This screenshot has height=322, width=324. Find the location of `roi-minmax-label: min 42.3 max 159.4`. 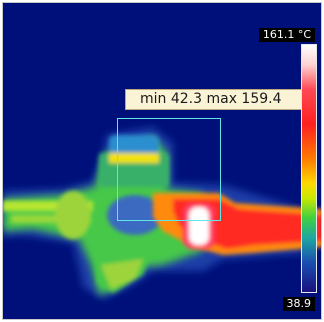

roi-minmax-label: min 42.3 max 159.4 is located at coordinates (215, 99).